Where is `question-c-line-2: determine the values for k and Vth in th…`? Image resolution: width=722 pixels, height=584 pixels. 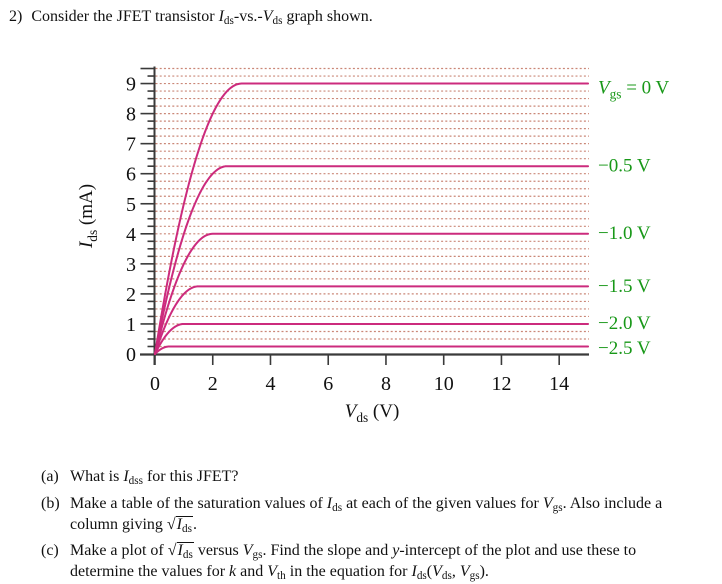 question-c-line-2: determine the values for k and Vth in th… is located at coordinates (279, 572).